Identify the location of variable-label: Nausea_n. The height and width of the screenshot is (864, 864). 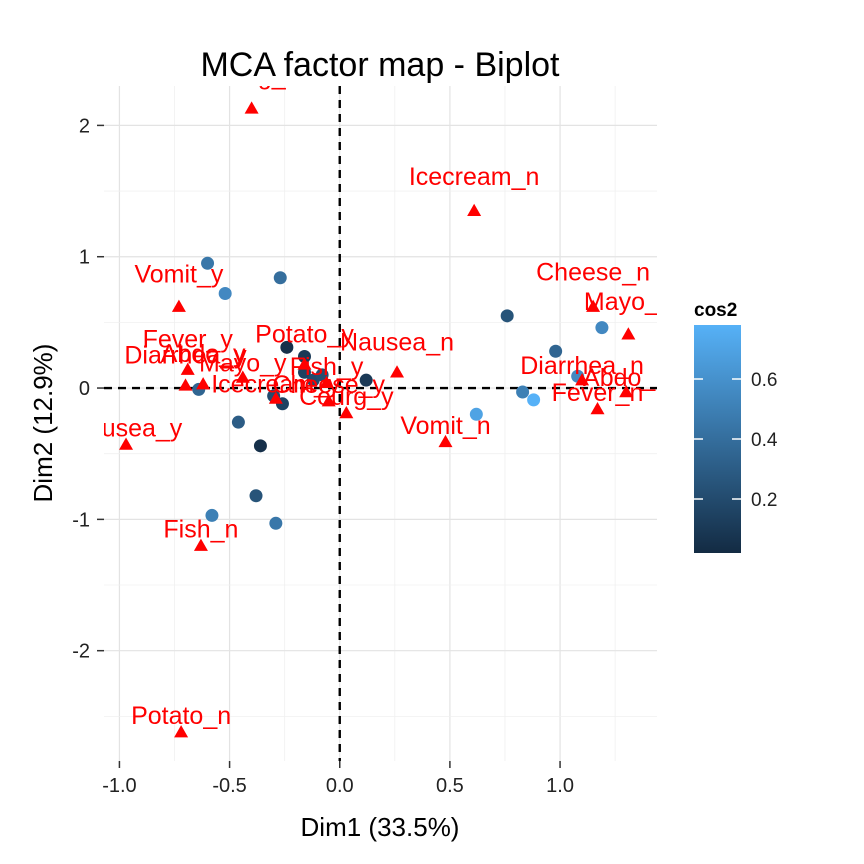
(397, 342).